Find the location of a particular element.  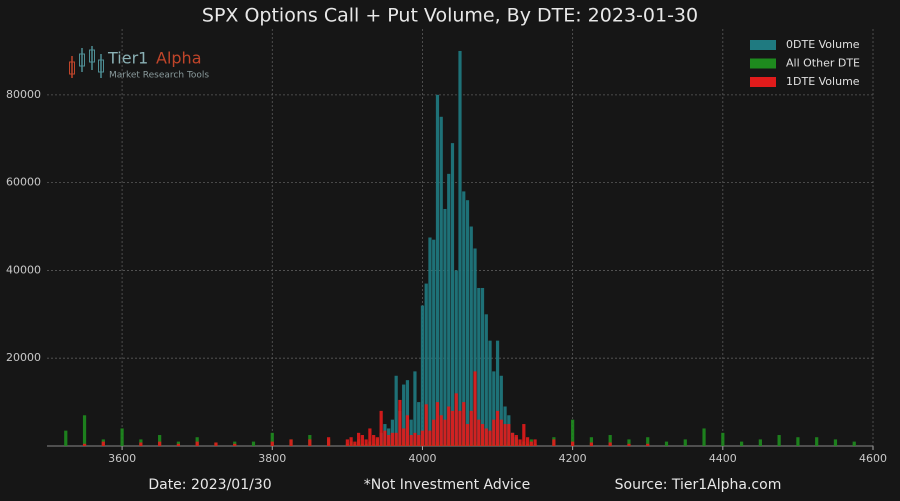

legend-label: 1DTE Volume is located at coordinates (823, 81).